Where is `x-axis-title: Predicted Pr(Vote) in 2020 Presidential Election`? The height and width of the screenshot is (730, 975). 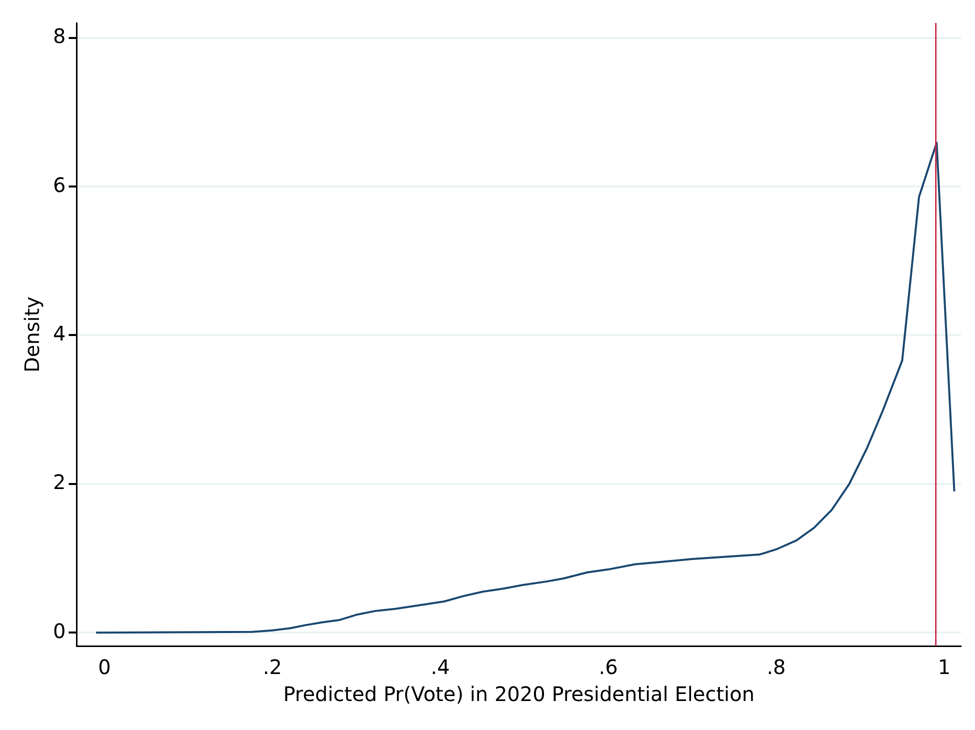 x-axis-title: Predicted Pr(Vote) in 2020 Presidential Election is located at coordinates (519, 694).